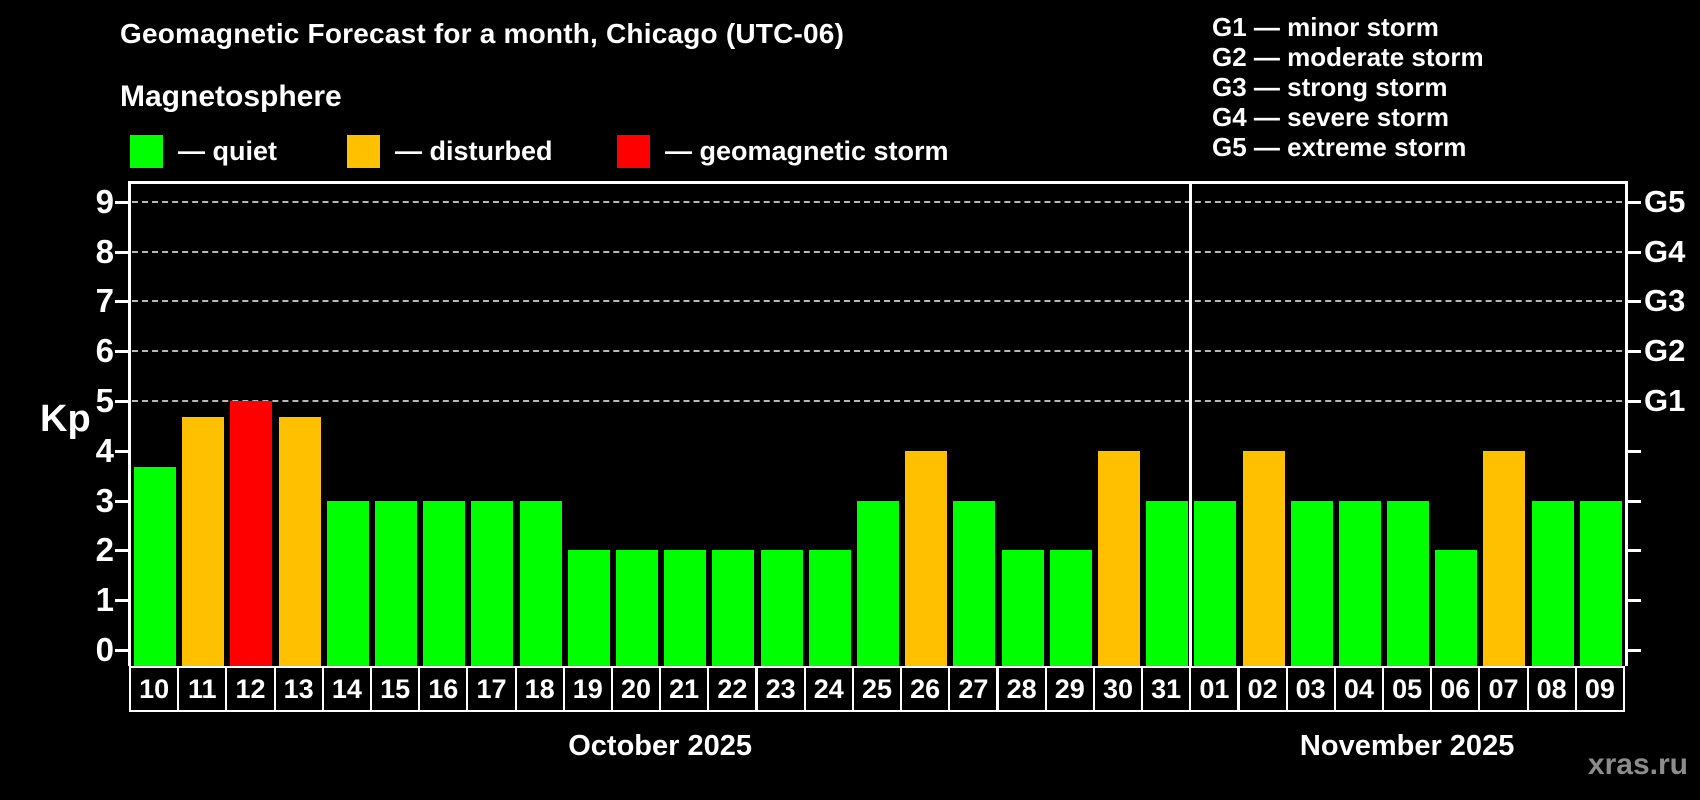 Image resolution: width=1700 pixels, height=800 pixels. I want to click on date-cell-08: 08, so click(1551, 689).